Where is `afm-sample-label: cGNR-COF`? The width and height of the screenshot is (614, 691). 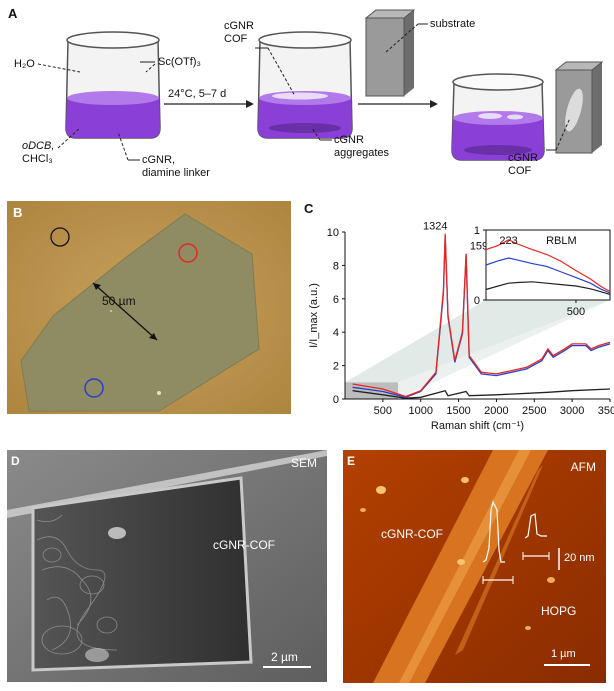 afm-sample-label: cGNR-COF is located at coordinates (412, 534).